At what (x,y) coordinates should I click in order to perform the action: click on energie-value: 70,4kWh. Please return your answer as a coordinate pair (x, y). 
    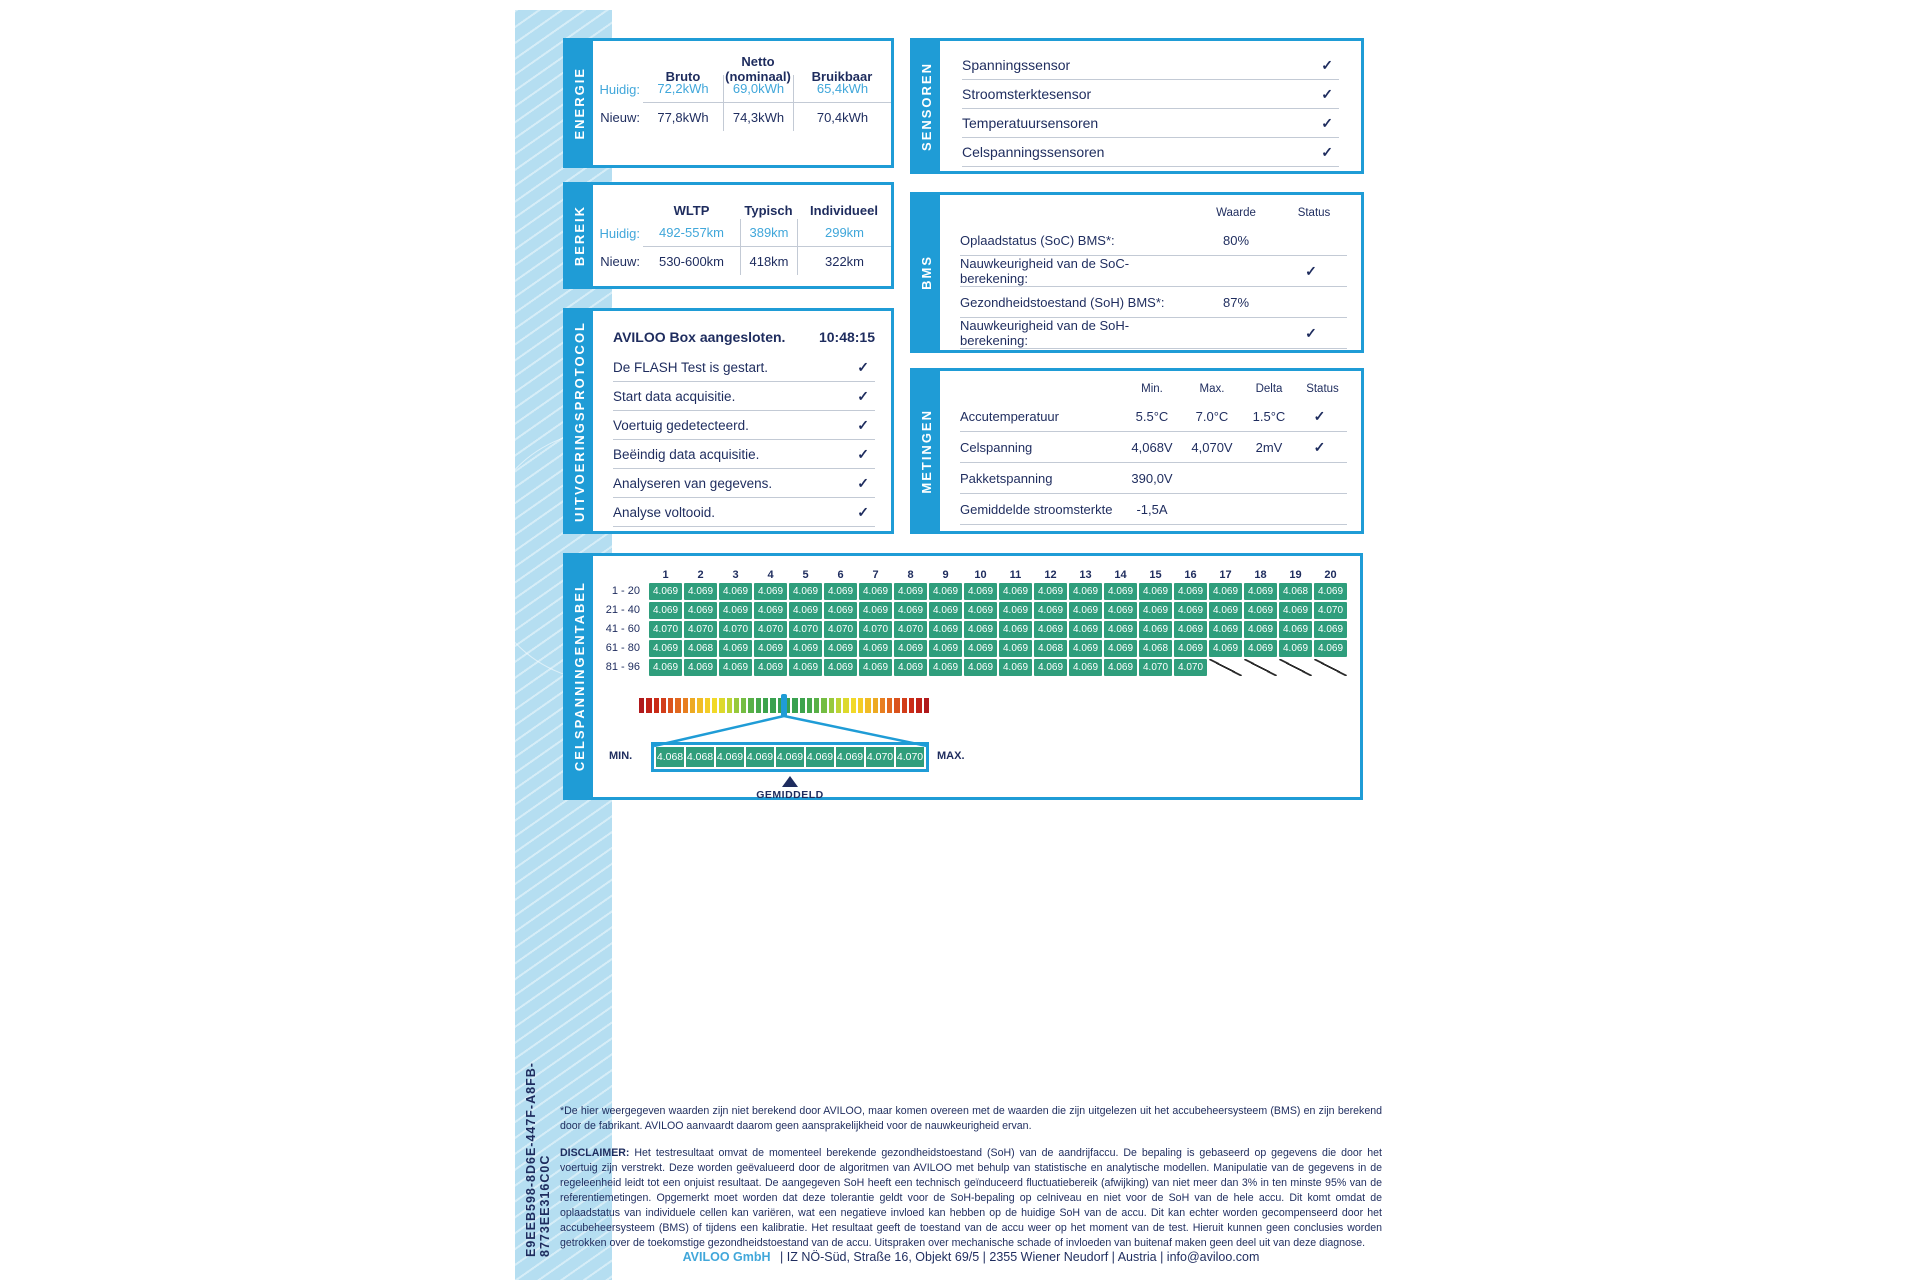
    Looking at the image, I should click on (842, 117).